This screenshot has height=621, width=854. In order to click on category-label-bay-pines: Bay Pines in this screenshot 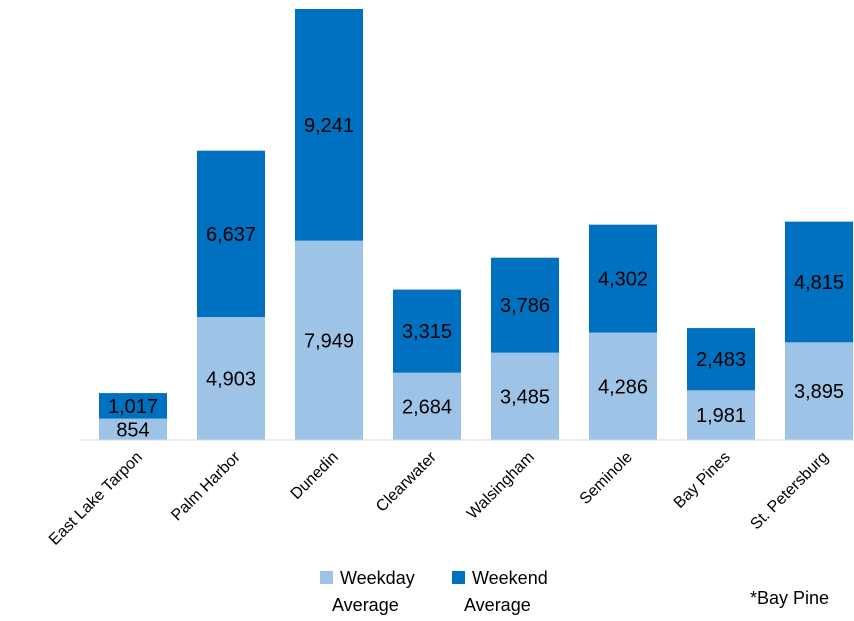, I will do `click(702, 480)`.